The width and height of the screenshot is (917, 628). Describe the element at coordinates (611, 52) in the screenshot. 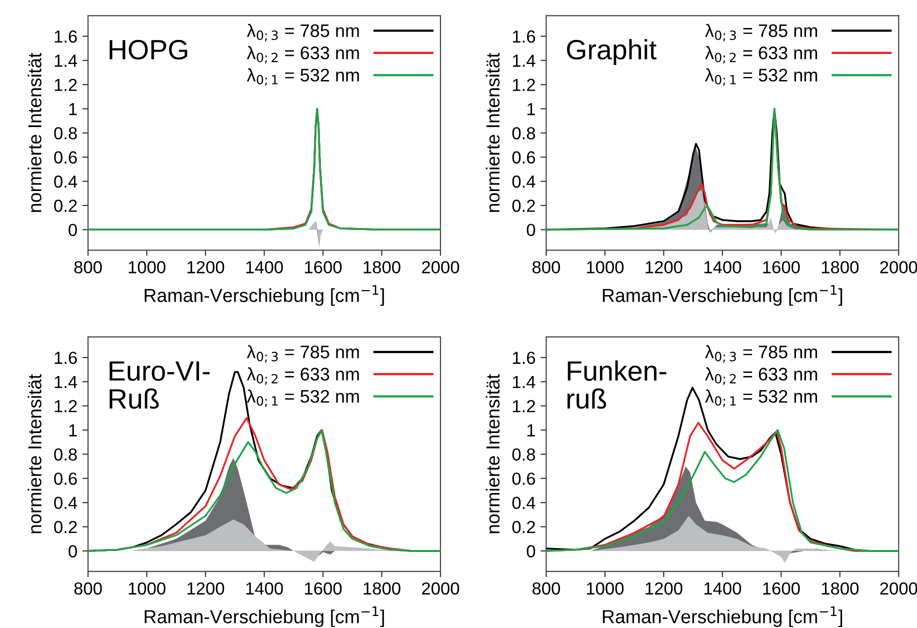

I see `text: Graphit` at that location.